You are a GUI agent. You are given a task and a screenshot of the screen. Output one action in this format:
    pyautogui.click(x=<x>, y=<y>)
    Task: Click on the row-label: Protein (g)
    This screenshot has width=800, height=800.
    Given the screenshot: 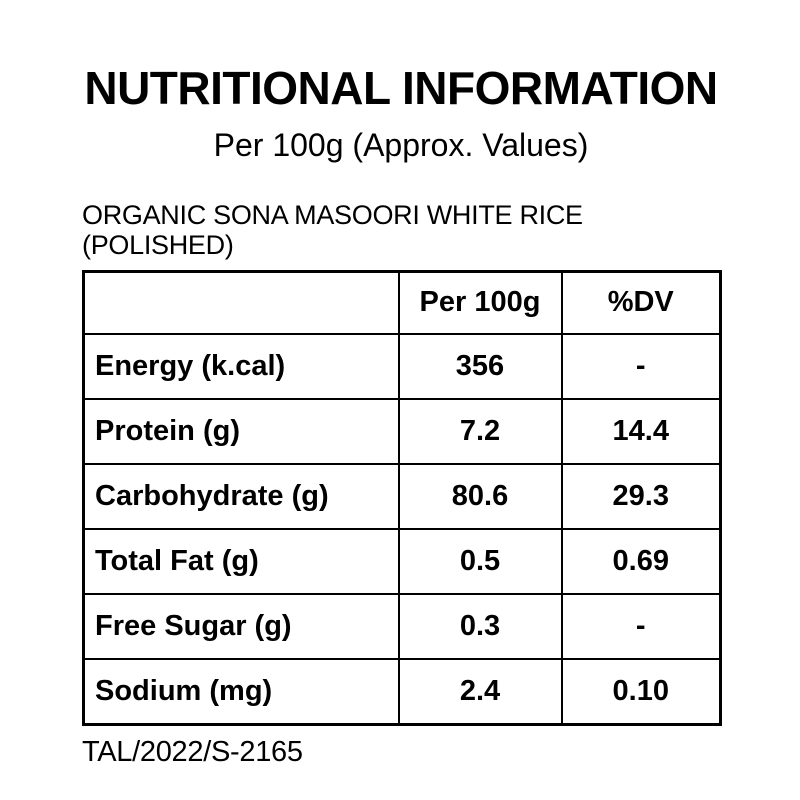 What is the action you would take?
    pyautogui.click(x=241, y=431)
    